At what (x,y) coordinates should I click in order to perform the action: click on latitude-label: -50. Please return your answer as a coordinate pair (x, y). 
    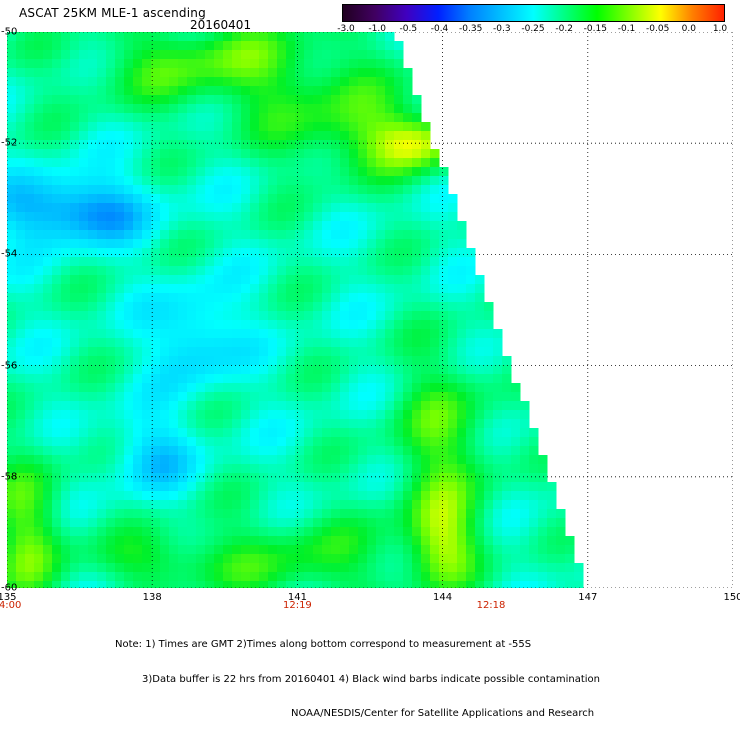
    Looking at the image, I should click on (9, 32).